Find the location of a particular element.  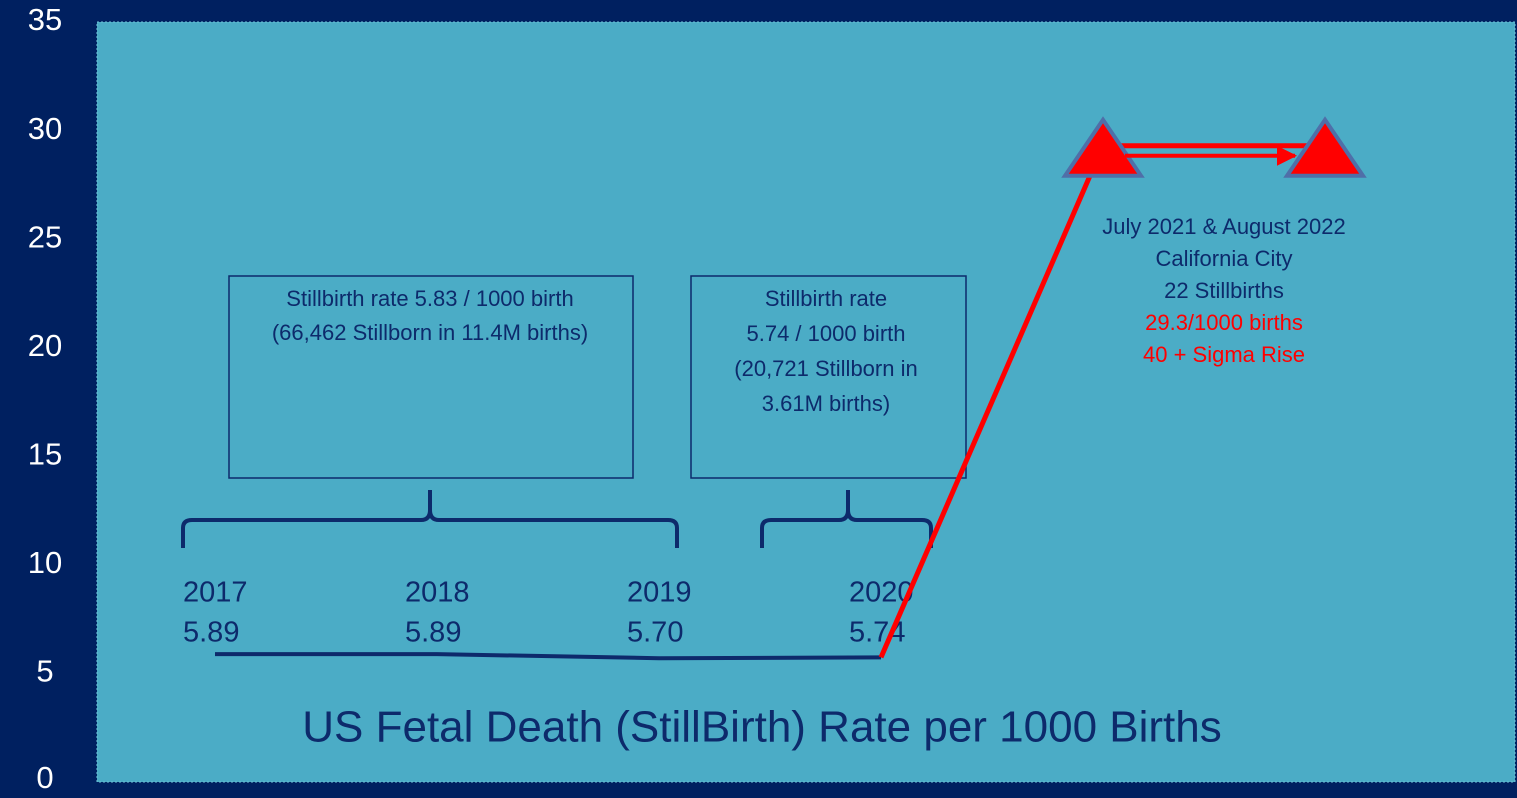

y-tick-label: 20 is located at coordinates (45, 345).